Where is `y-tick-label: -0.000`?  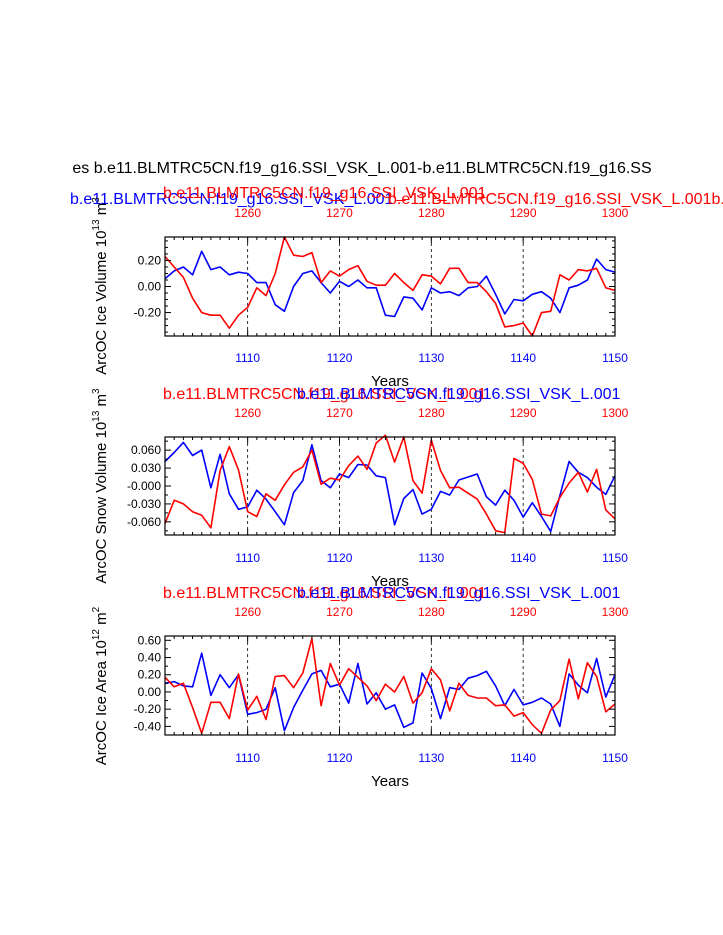
y-tick-label: -0.000 is located at coordinates (144, 486).